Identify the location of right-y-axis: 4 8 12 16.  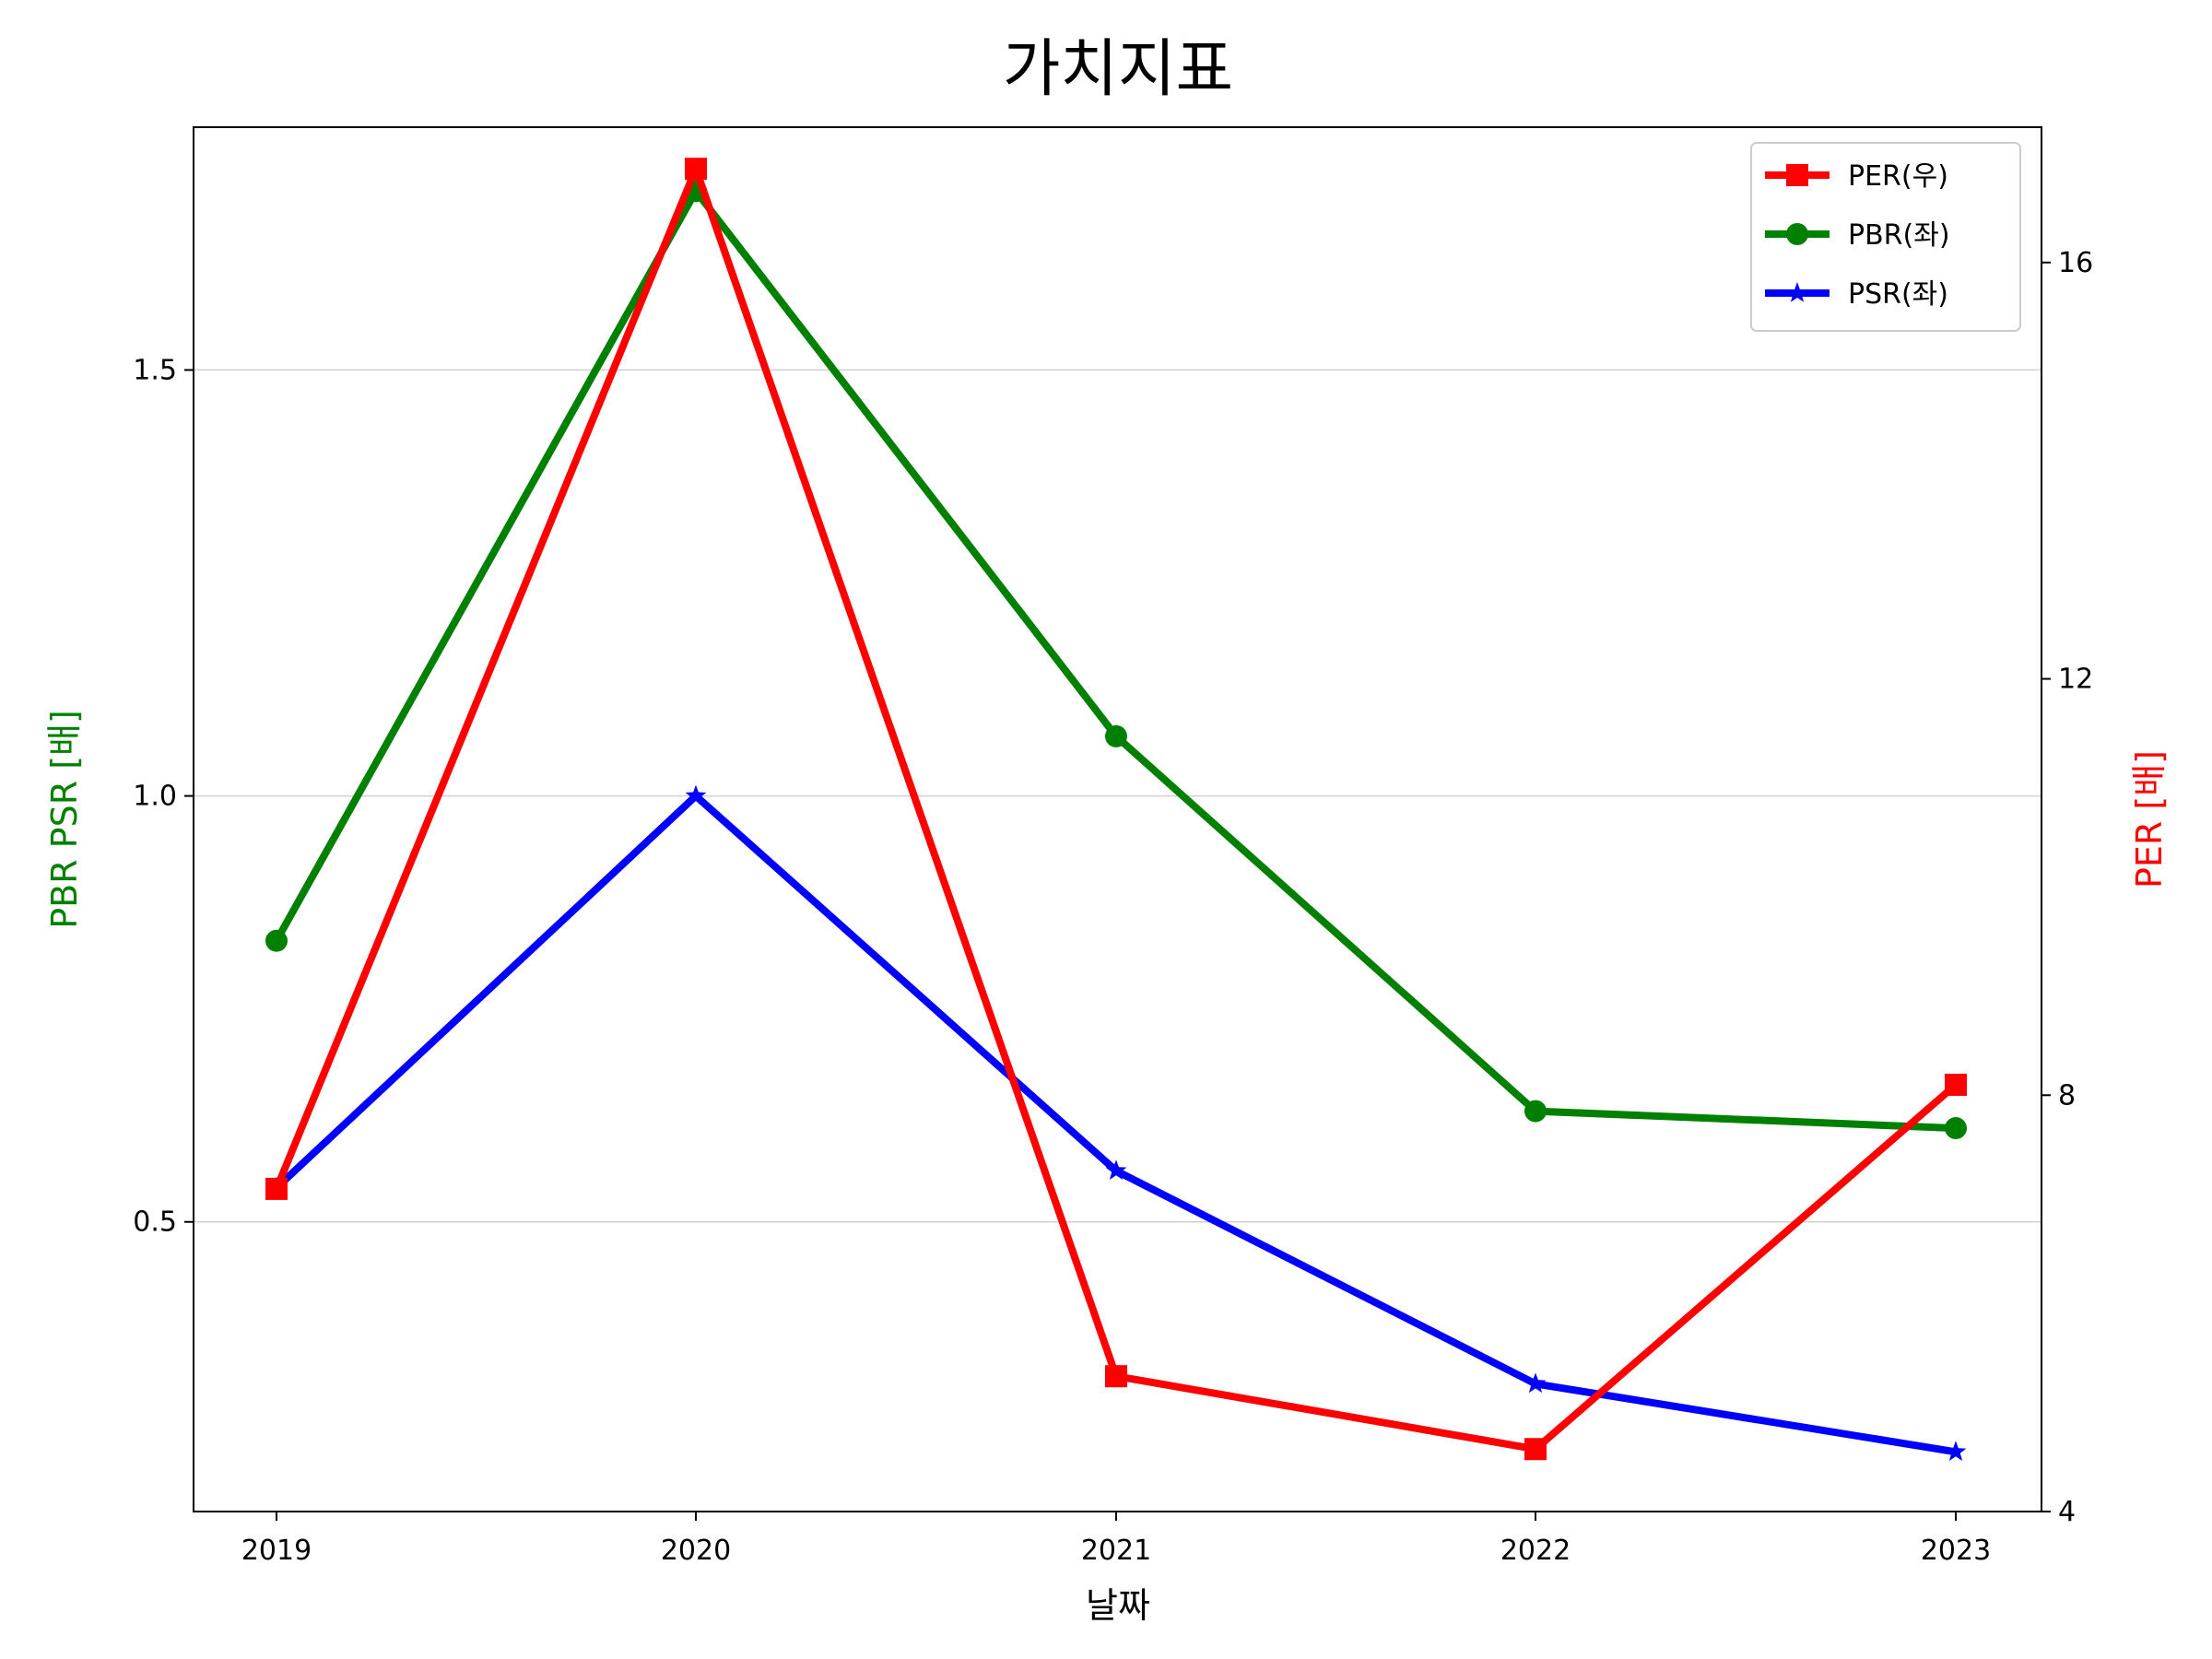
(2067, 887).